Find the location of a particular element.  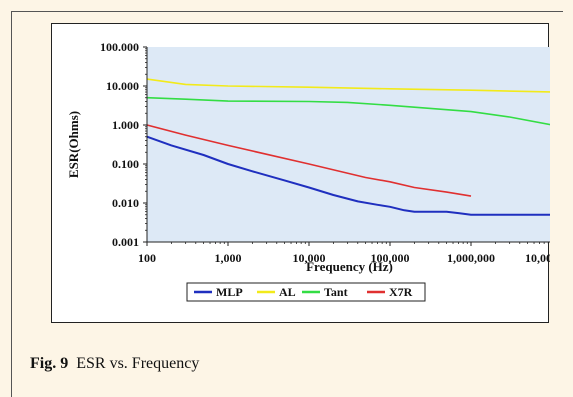

caption-label: Fig. 9 is located at coordinates (49, 363).